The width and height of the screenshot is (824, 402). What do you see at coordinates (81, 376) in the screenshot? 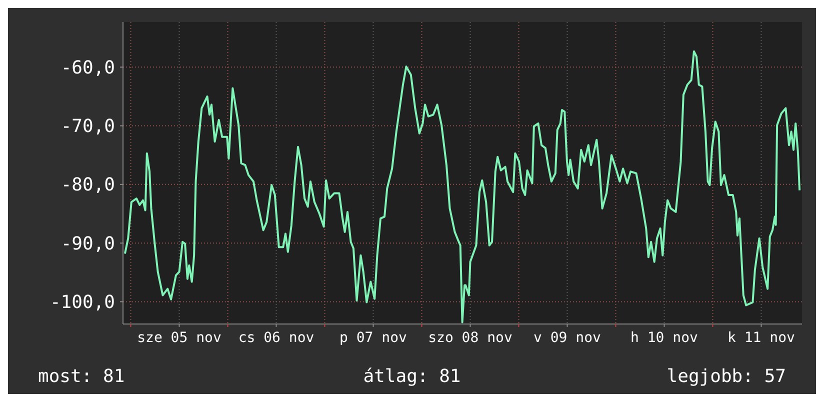
I see `text: most: 81` at bounding box center [81, 376].